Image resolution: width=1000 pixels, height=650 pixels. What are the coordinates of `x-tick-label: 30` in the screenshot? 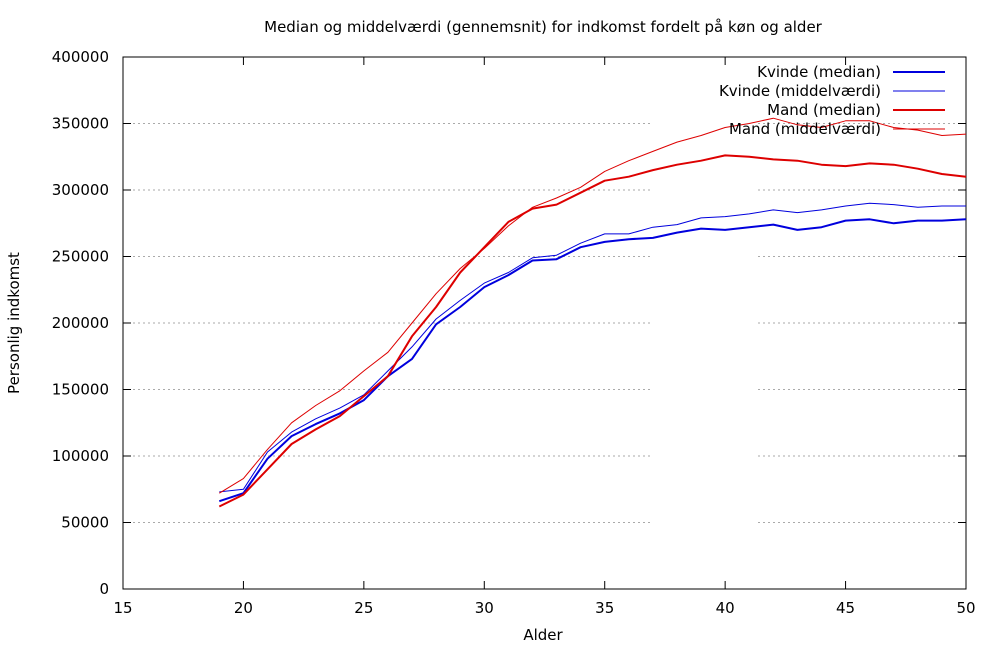 It's located at (484, 608).